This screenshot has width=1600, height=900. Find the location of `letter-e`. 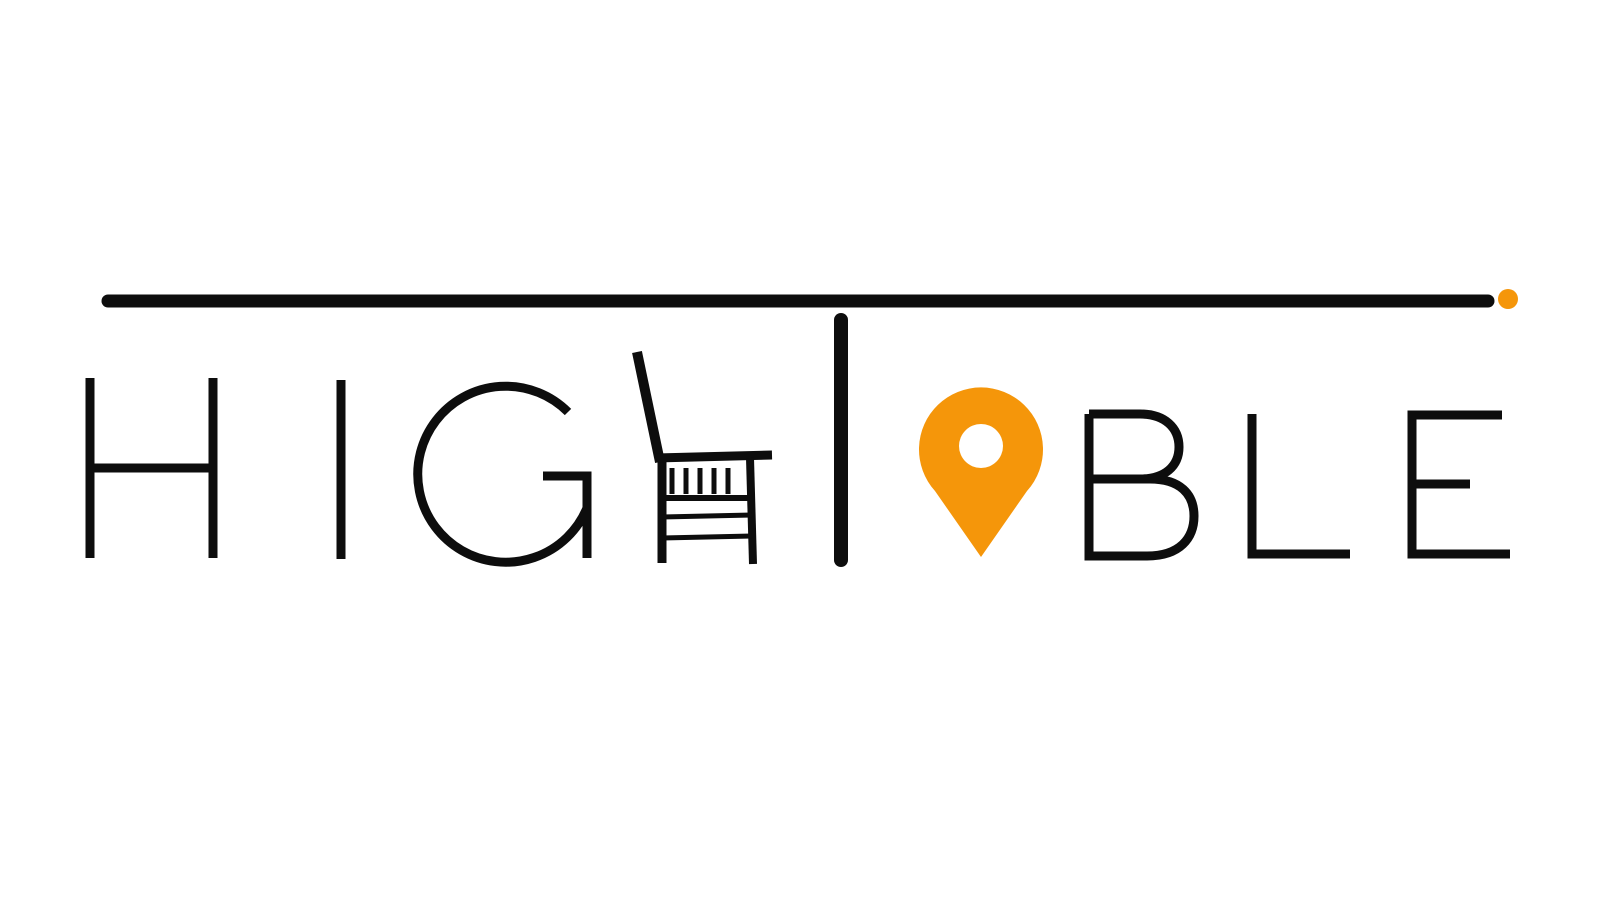

letter-e is located at coordinates (1458, 484).